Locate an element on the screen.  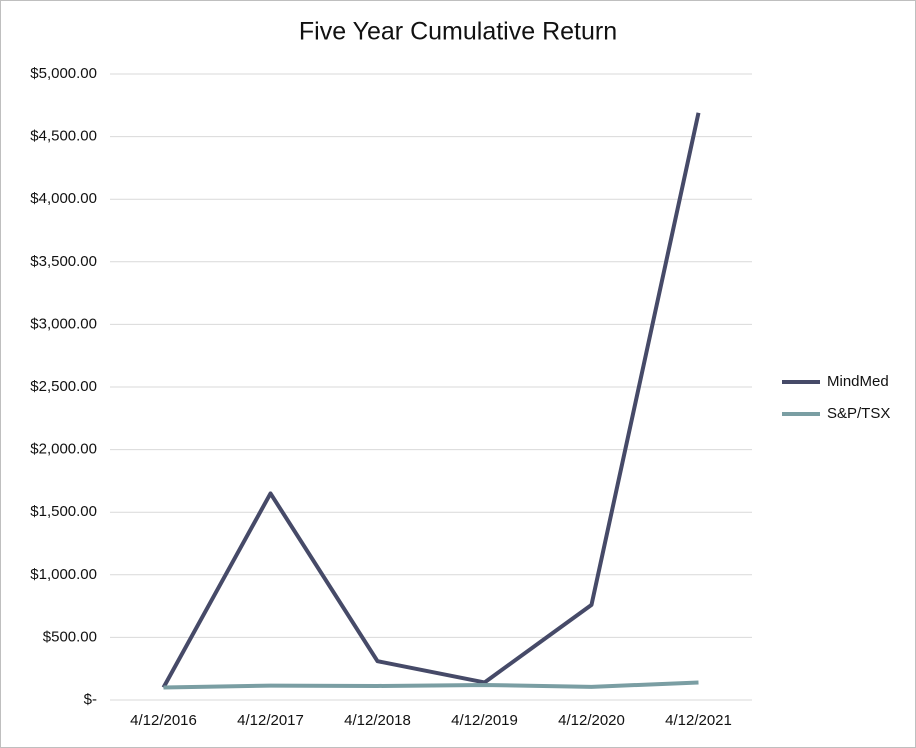
legend-label: S&P/TSX is located at coordinates (858, 413).